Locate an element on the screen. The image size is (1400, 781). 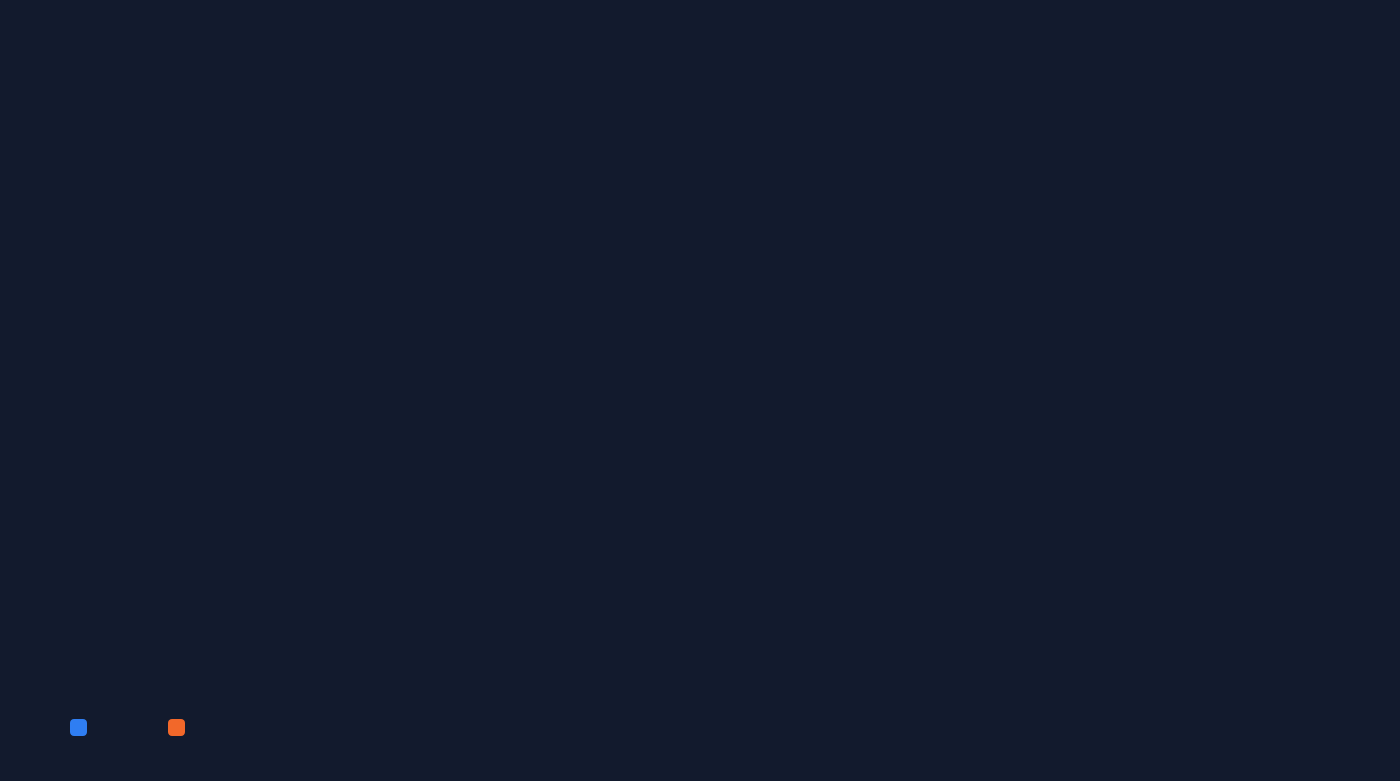
legend-item-activecampaign is located at coordinates (183, 727).